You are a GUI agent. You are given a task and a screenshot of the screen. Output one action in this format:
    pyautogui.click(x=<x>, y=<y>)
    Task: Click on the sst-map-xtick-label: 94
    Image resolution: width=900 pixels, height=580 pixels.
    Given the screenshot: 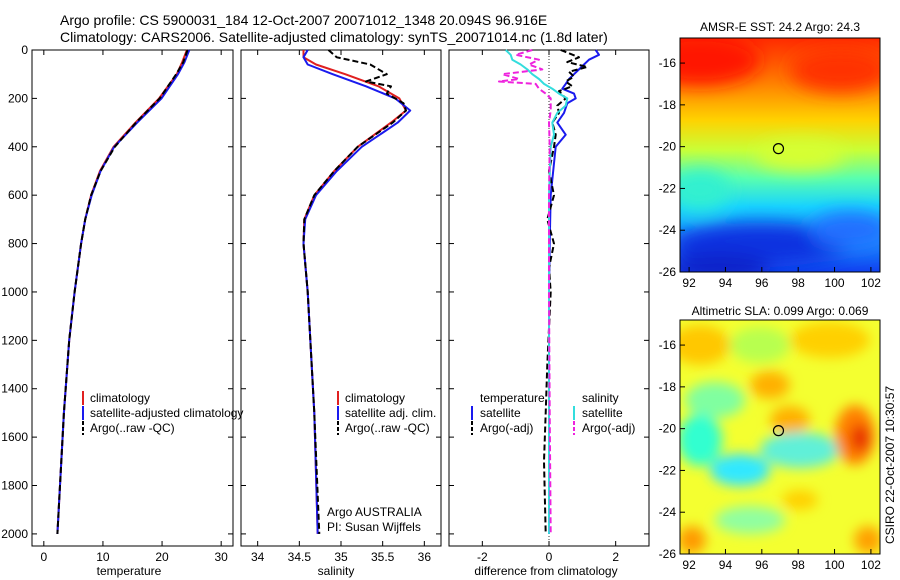 What is the action you would take?
    pyautogui.click(x=726, y=283)
    